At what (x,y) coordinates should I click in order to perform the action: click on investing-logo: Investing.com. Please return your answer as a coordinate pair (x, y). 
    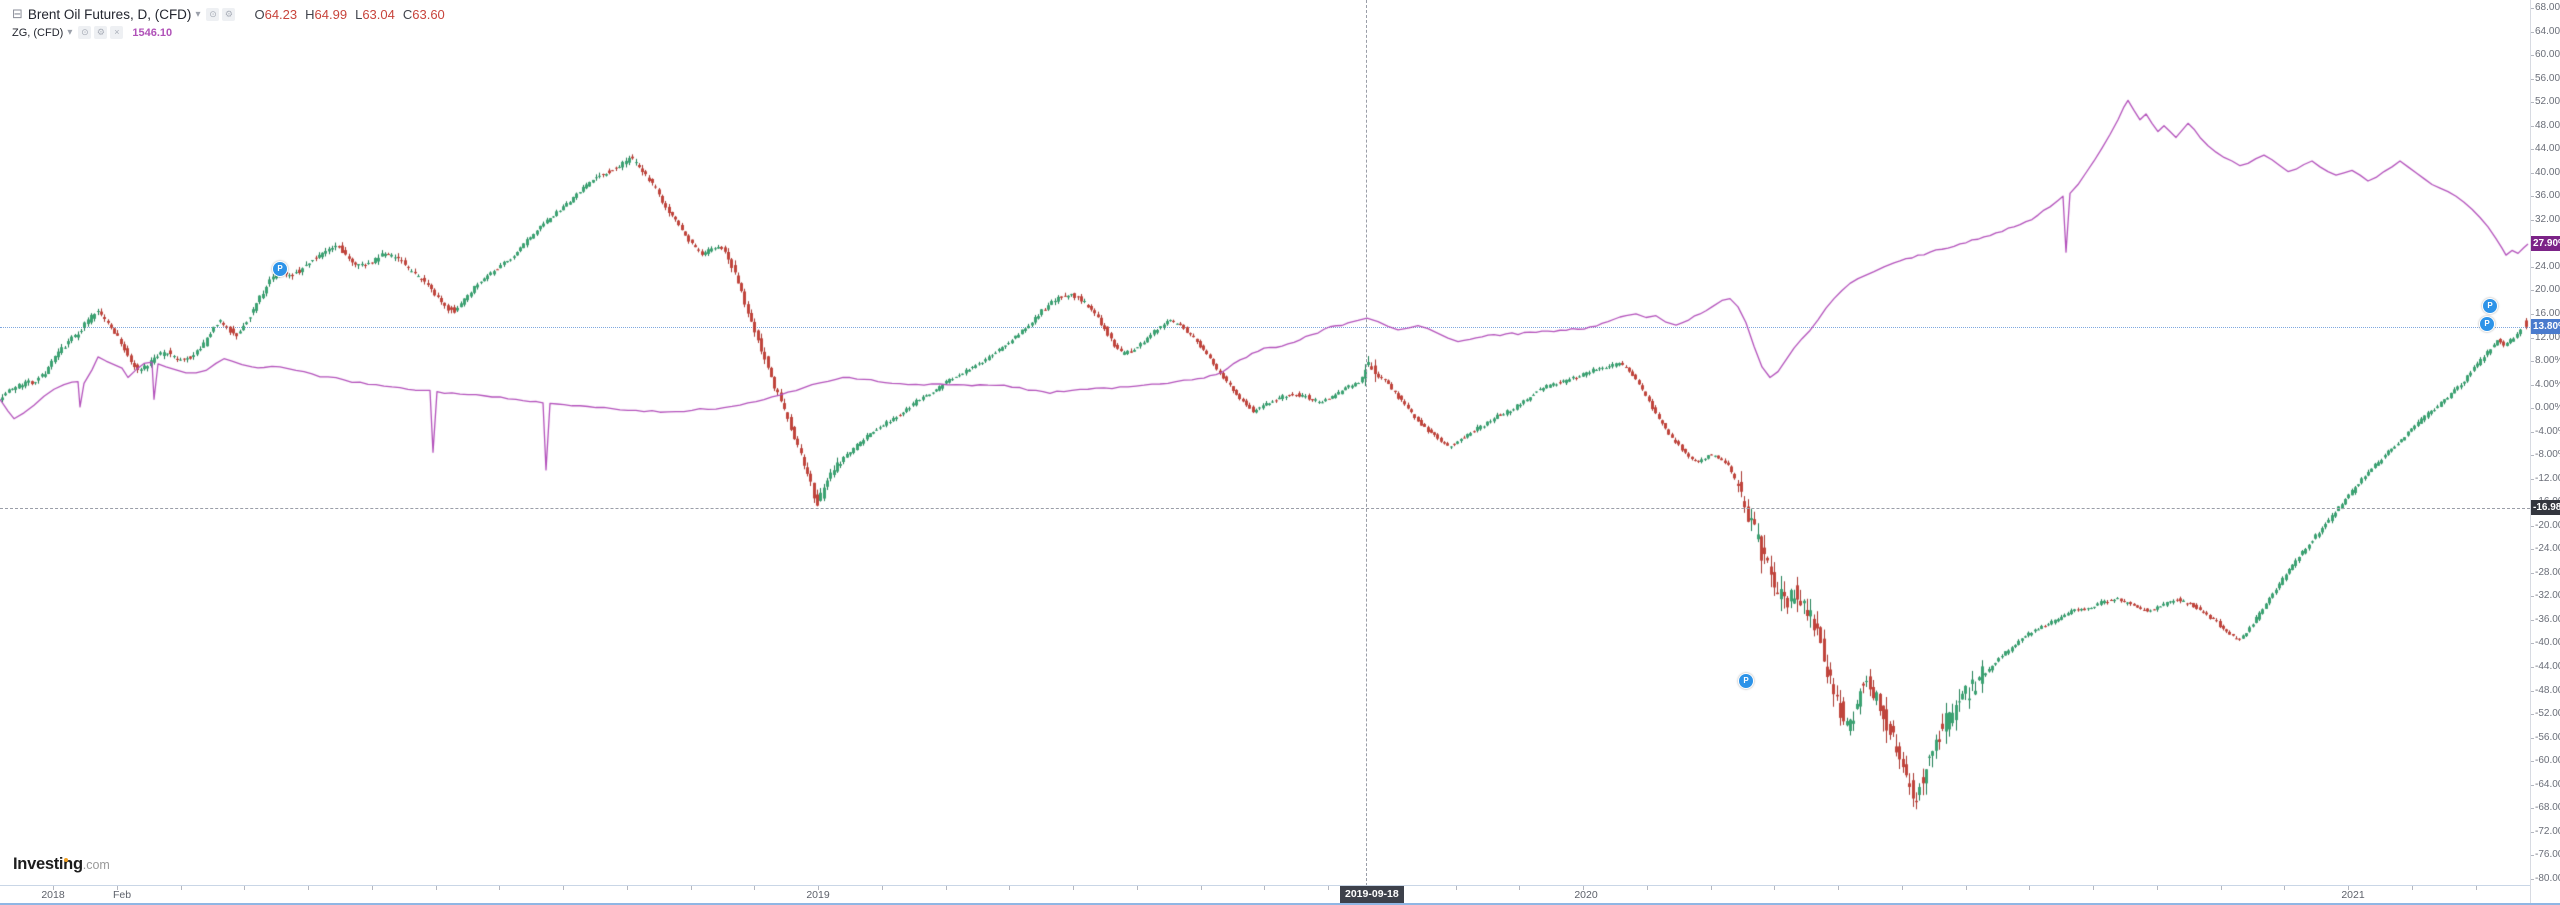
    Looking at the image, I should click on (61, 864).